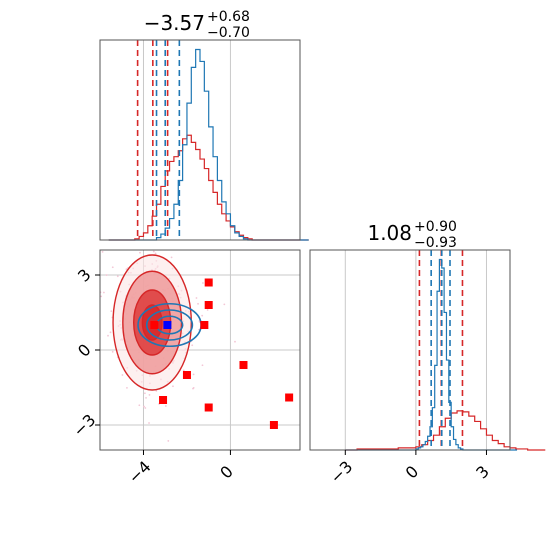 The height and width of the screenshot is (550, 550). What do you see at coordinates (228, 17) in the screenshot?
I see `title-plus: +0.68` at bounding box center [228, 17].